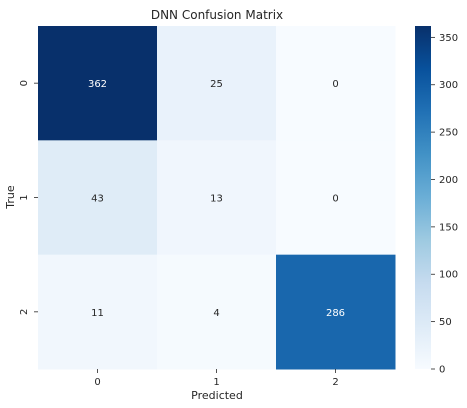 Image resolution: width=467 pixels, height=408 pixels. Describe the element at coordinates (216, 382) in the screenshot. I see `x-tick-label-1: 1` at that location.